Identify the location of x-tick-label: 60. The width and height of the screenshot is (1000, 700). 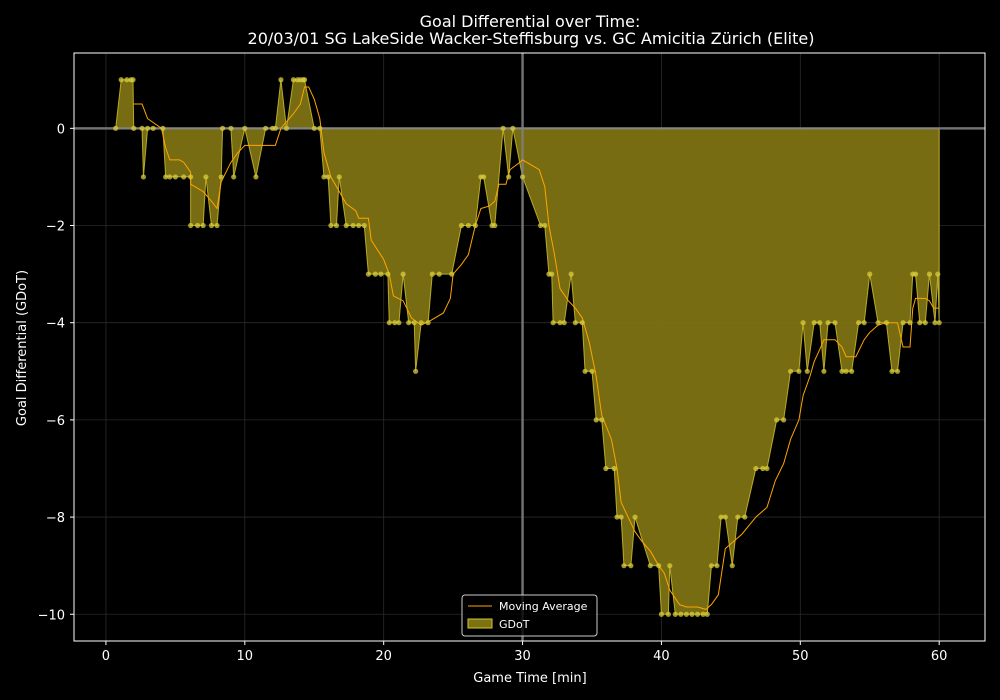
(939, 656).